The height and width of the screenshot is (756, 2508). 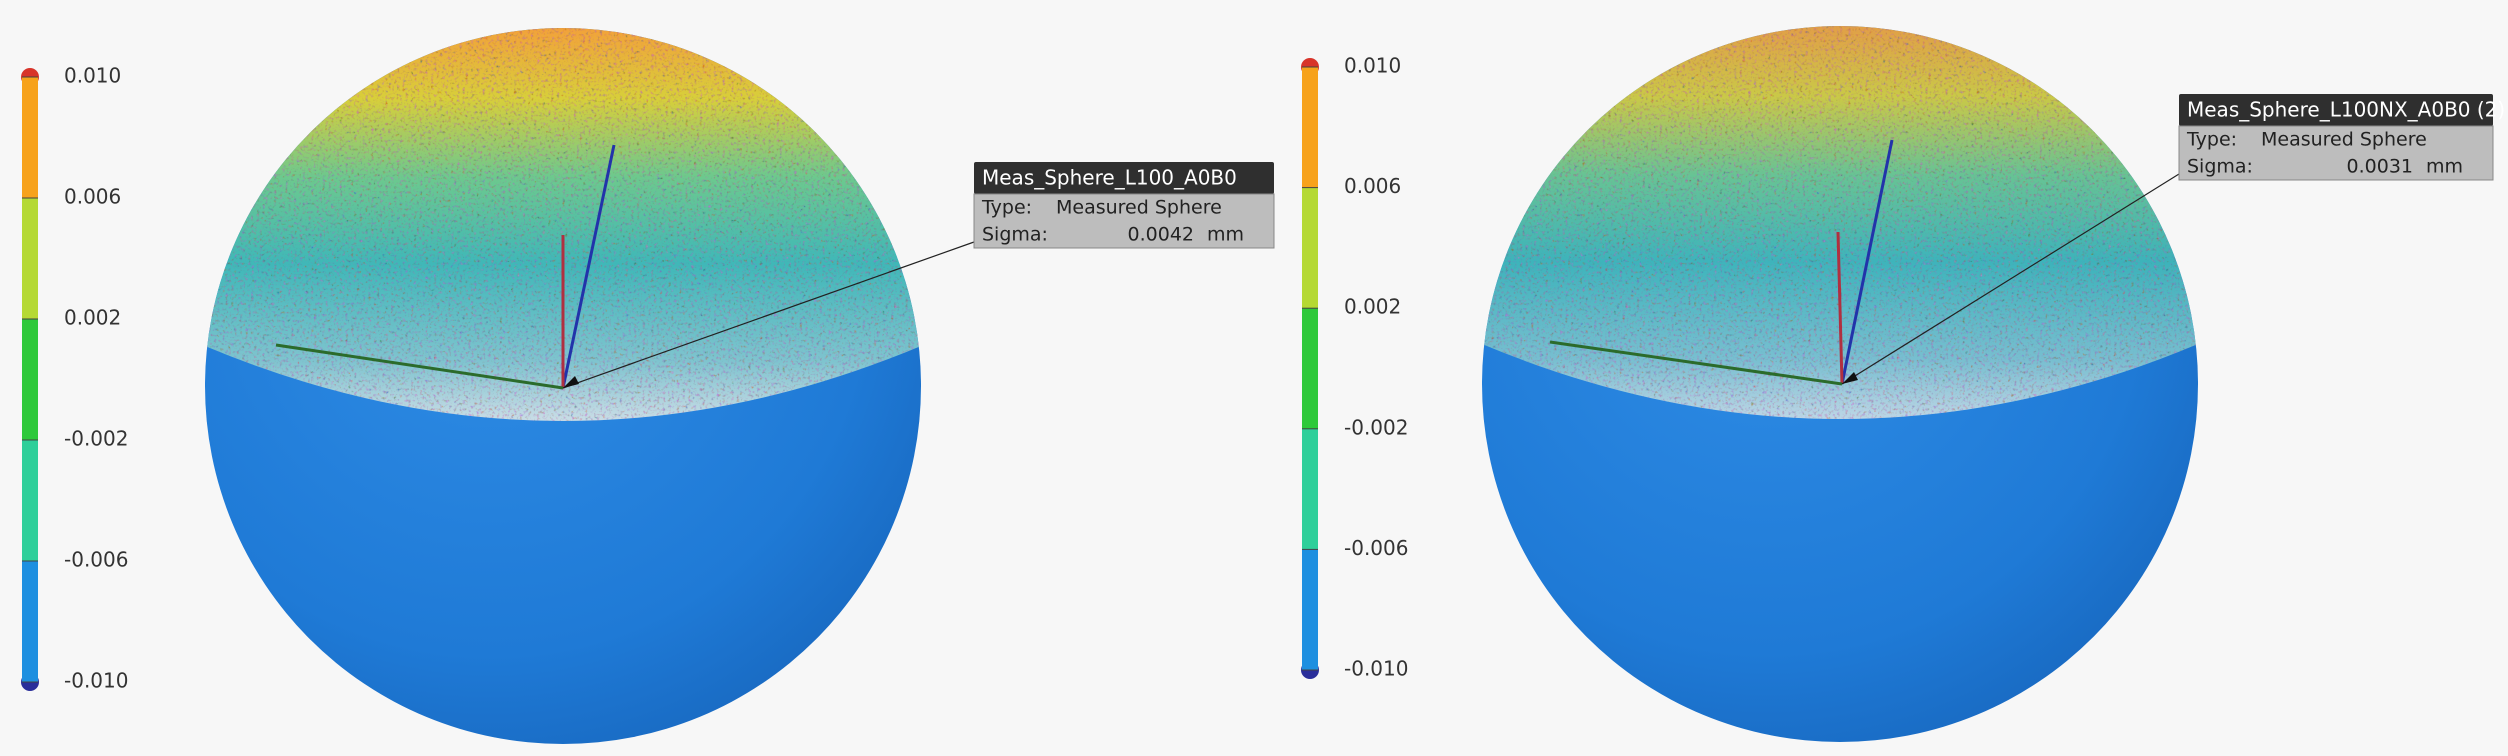 I want to click on tooltip-sigma-value: 0.0042, so click(x=1161, y=235).